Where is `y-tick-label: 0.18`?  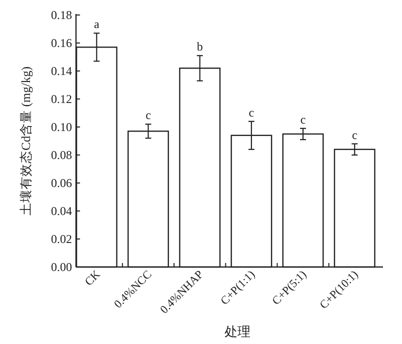 y-tick-label: 0.18 is located at coordinates (61, 15).